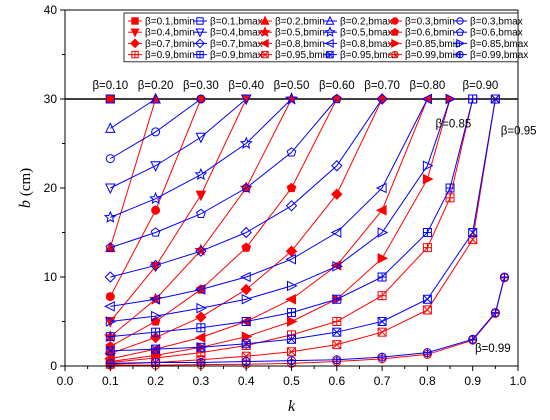 The height and width of the screenshot is (420, 550). What do you see at coordinates (228, 33) in the screenshot?
I see `legend-item-beta-04-bmax: β=0.4,bmax` at bounding box center [228, 33].